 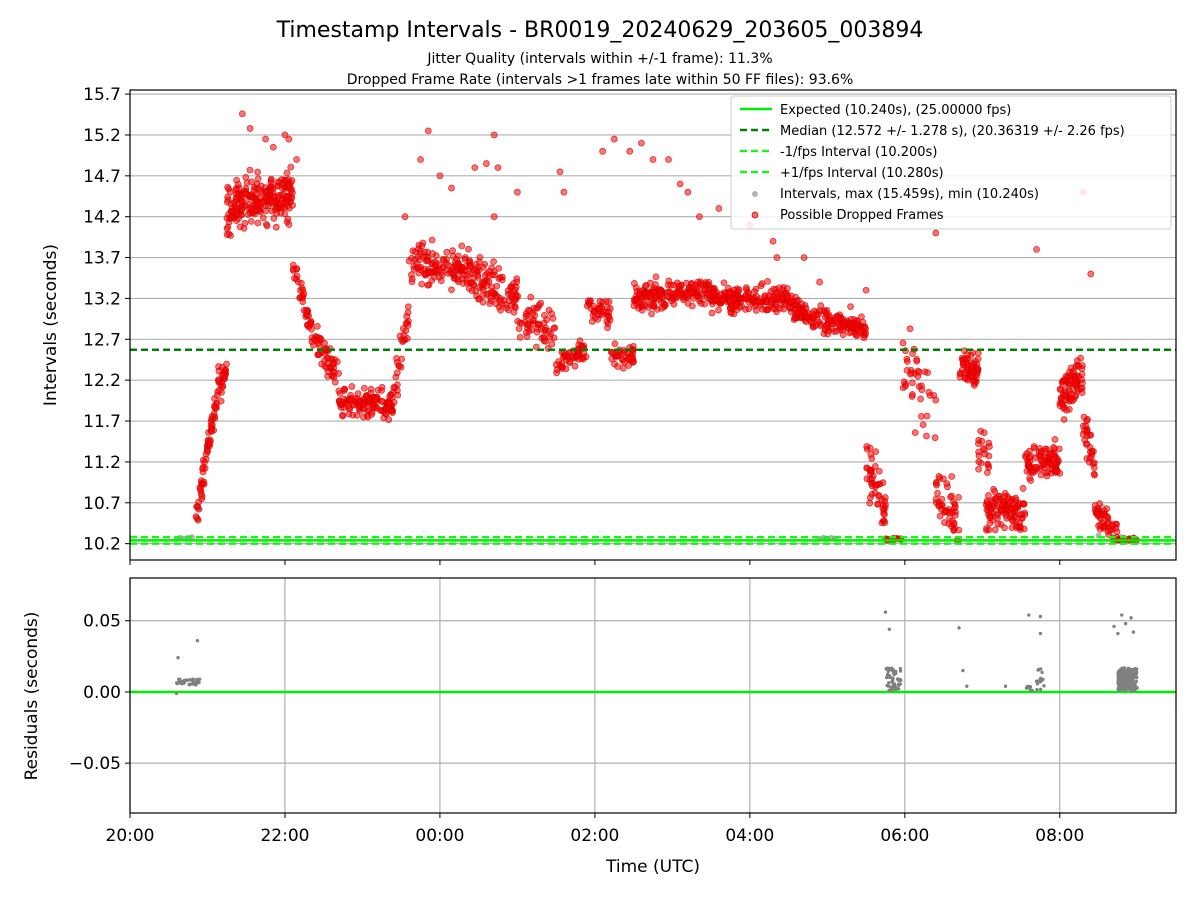 I want to click on intervals-y-tick-label: 14.7, so click(x=102, y=177).